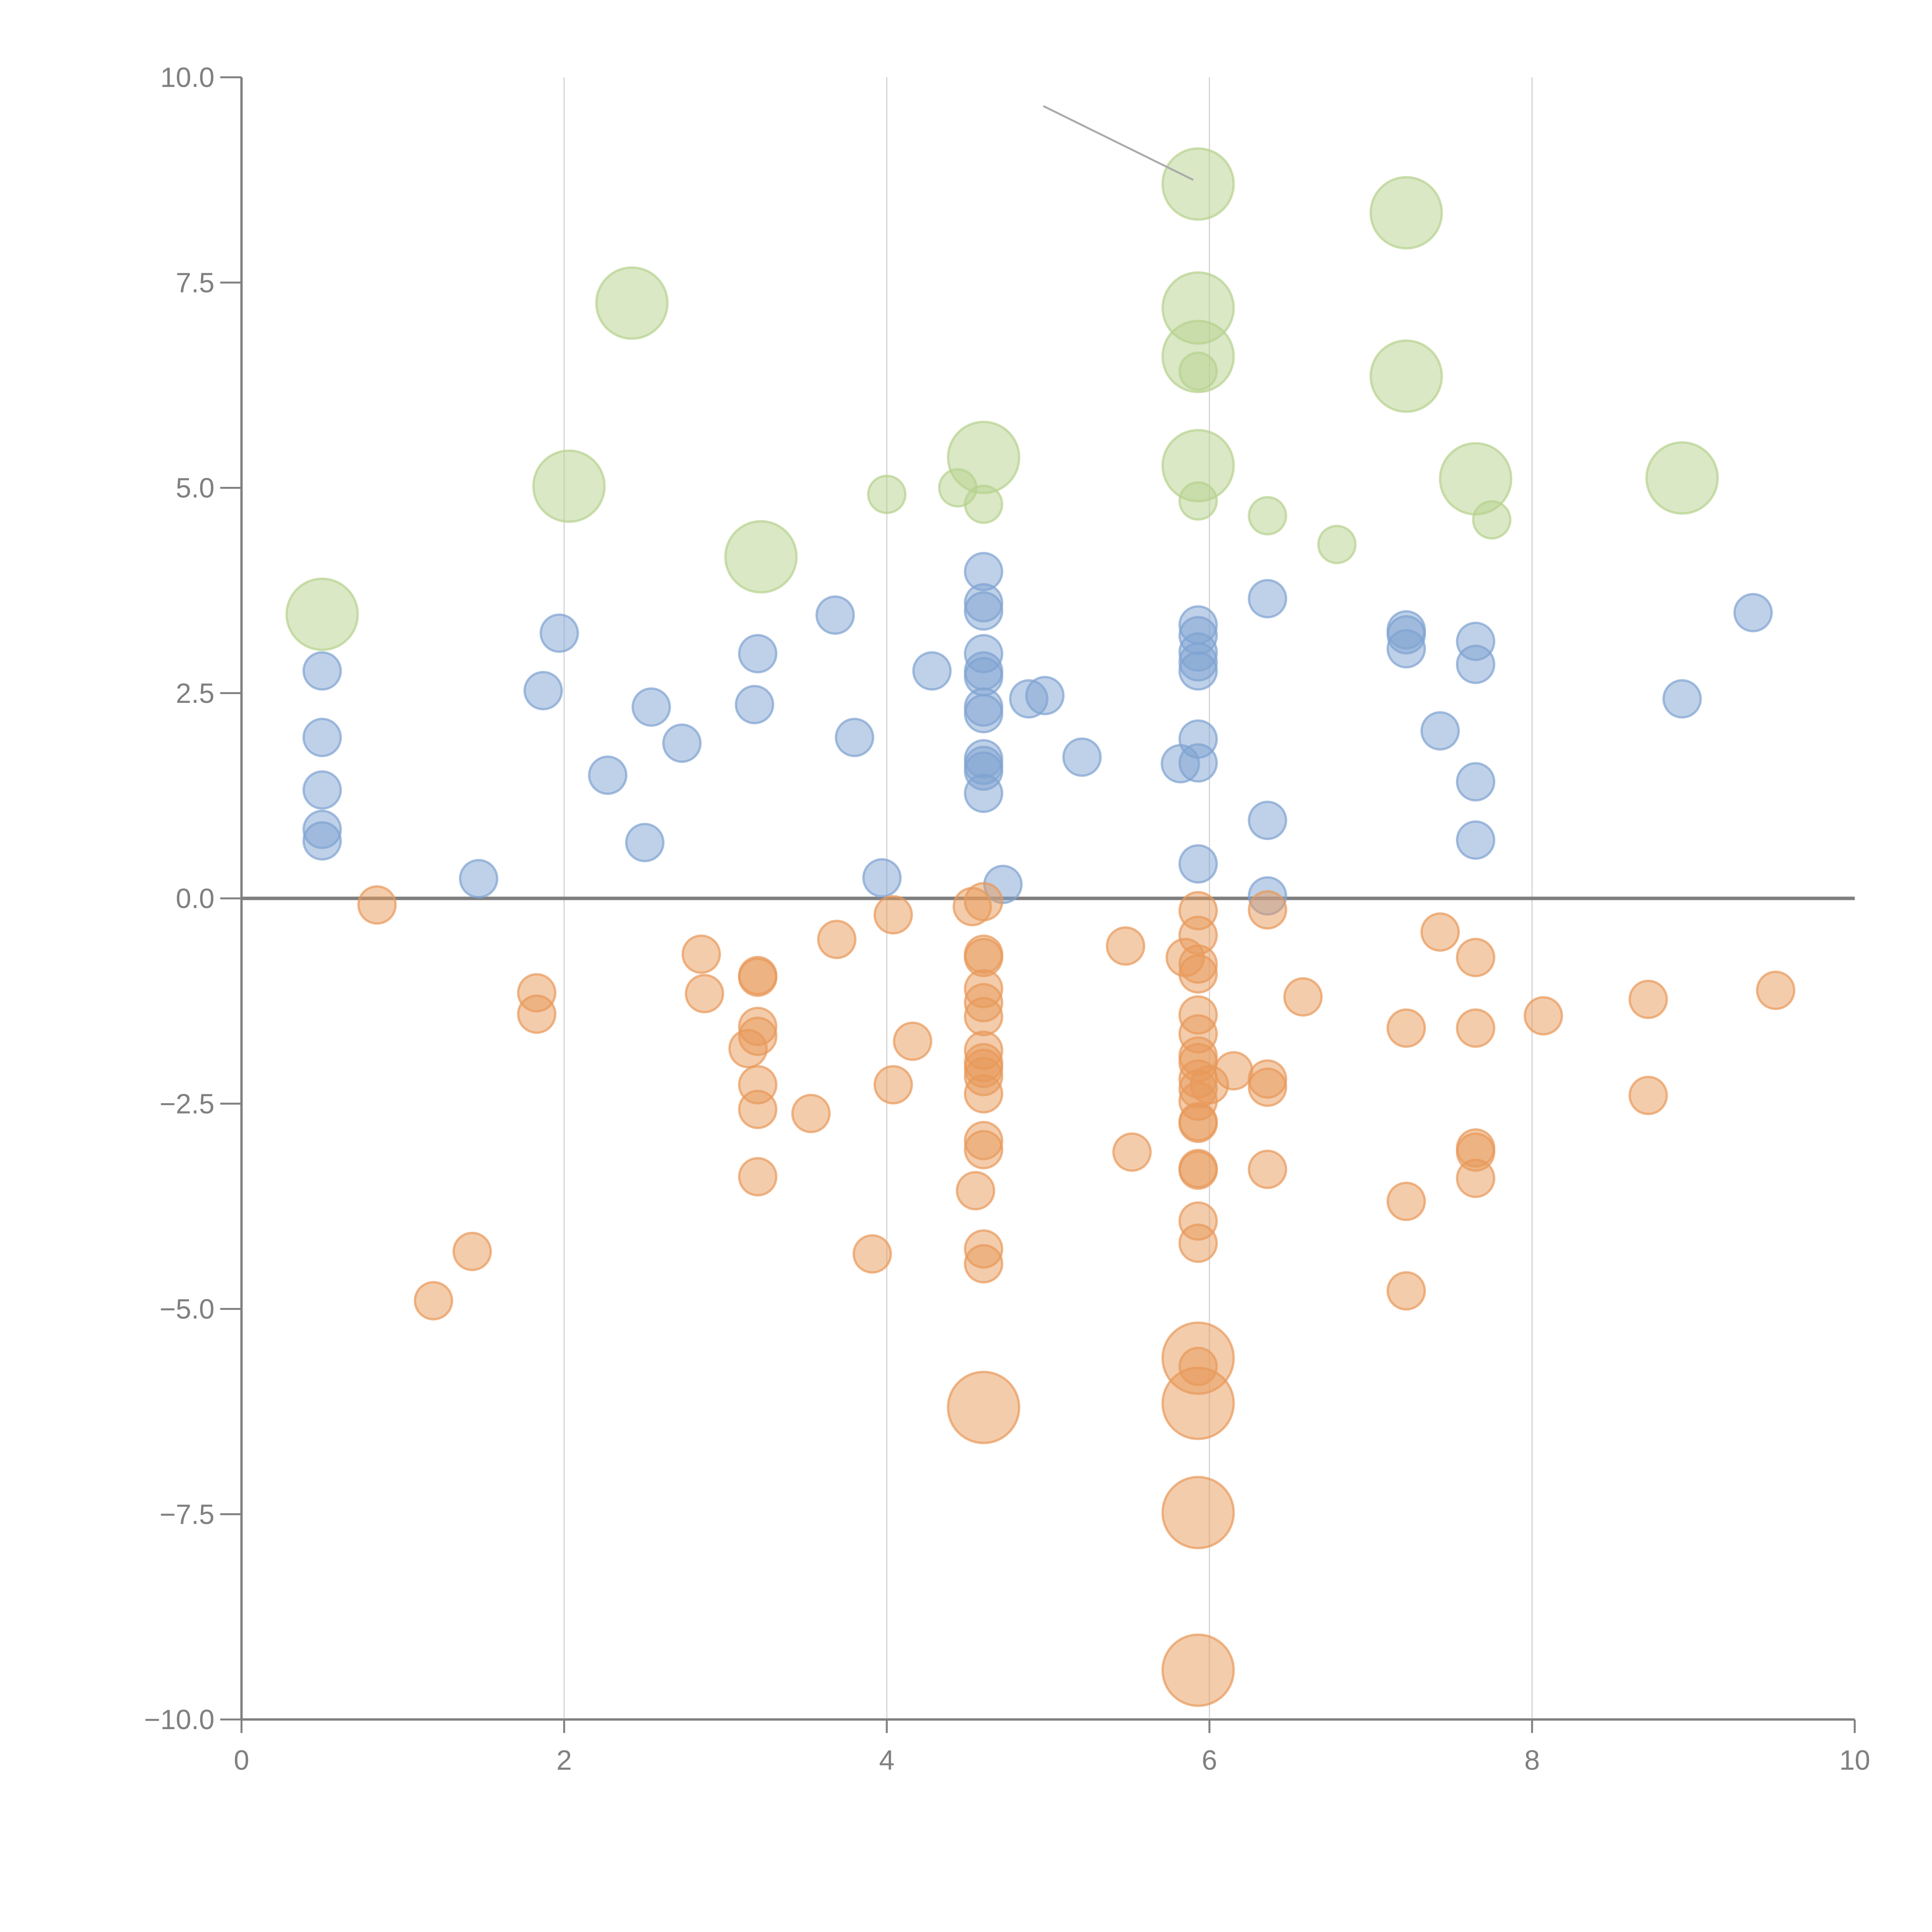  Describe the element at coordinates (564, 1760) in the screenshot. I see `x-tick-label-2: 2` at that location.